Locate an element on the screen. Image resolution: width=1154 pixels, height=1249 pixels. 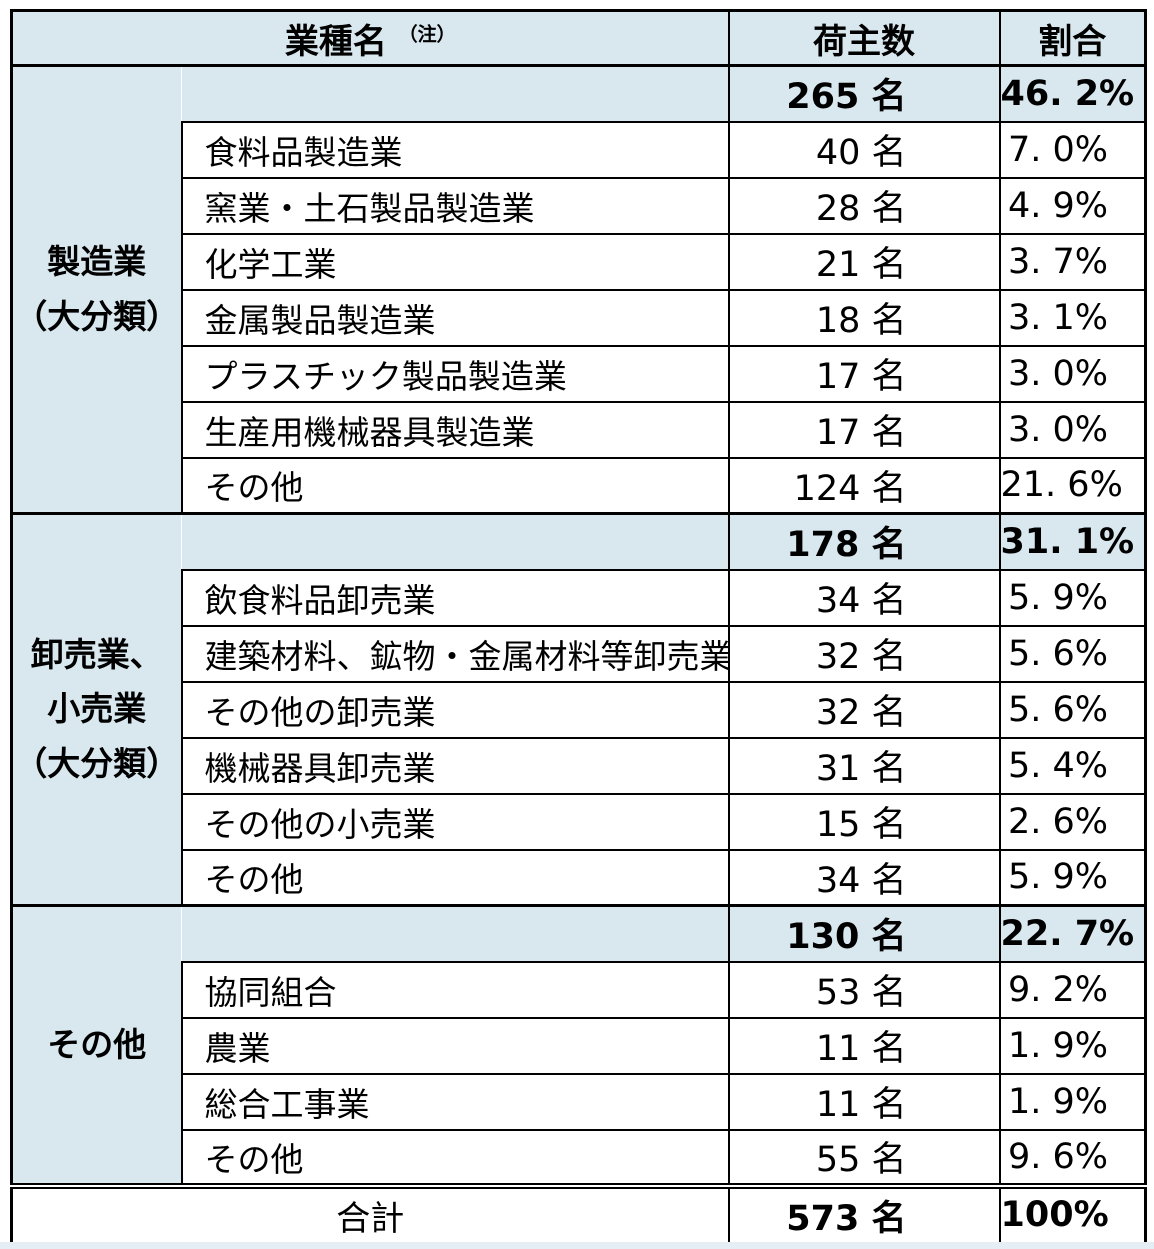
table-row: その他 55 名 9. 6% is located at coordinates (579, 1157).